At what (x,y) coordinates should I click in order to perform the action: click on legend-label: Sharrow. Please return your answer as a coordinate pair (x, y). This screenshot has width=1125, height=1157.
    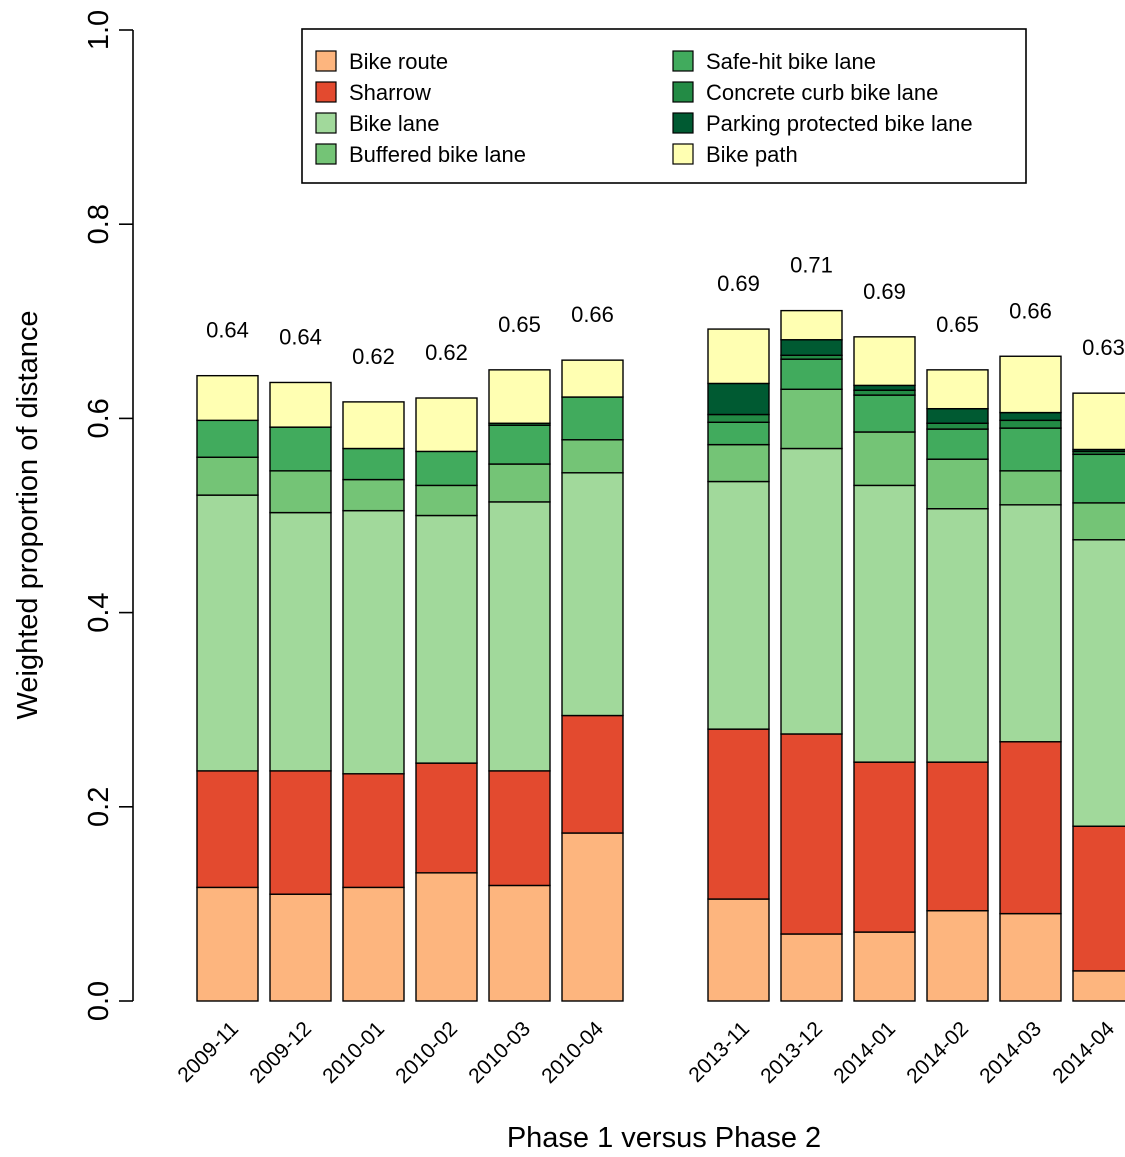
    Looking at the image, I should click on (390, 92).